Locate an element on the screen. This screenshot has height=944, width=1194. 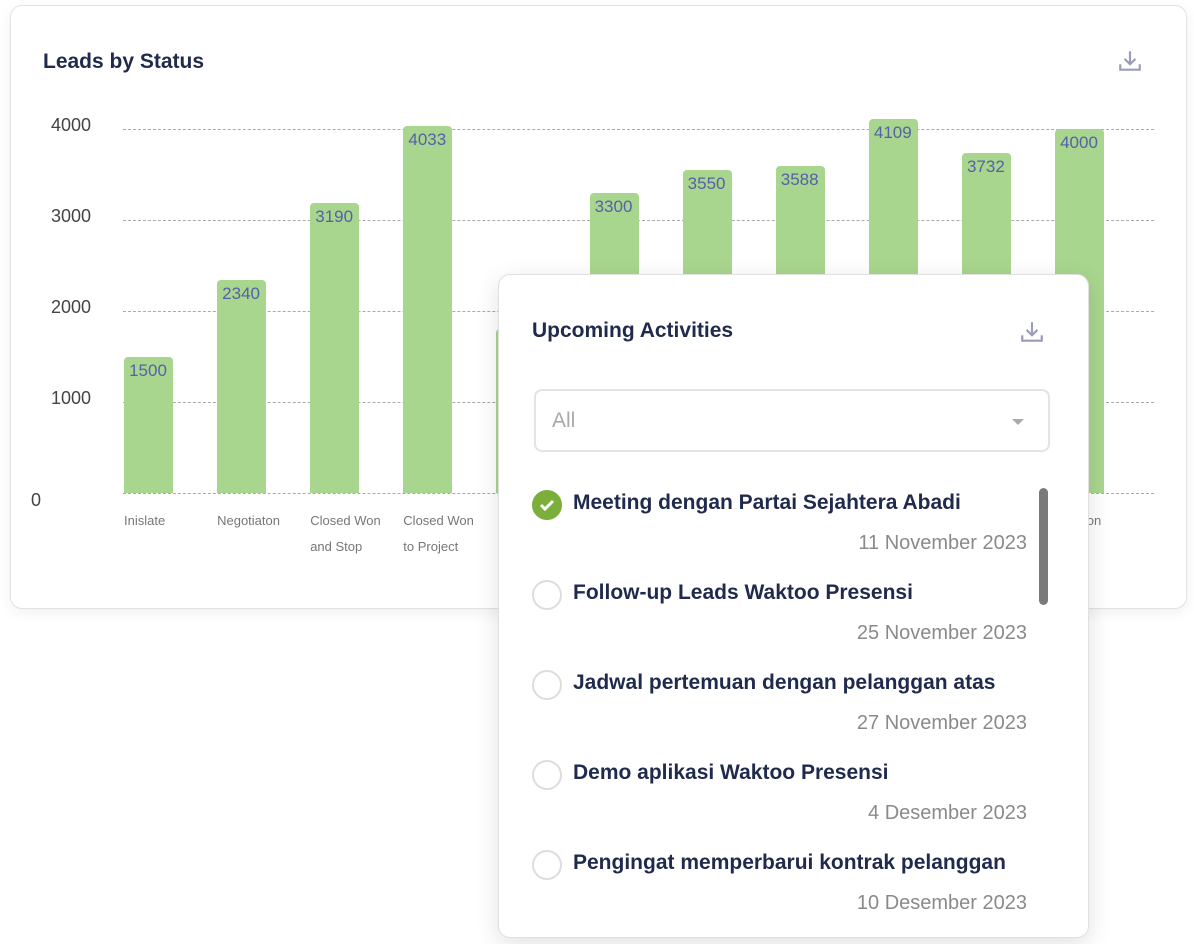
bar-value-label: 3300 is located at coordinates (613, 206).